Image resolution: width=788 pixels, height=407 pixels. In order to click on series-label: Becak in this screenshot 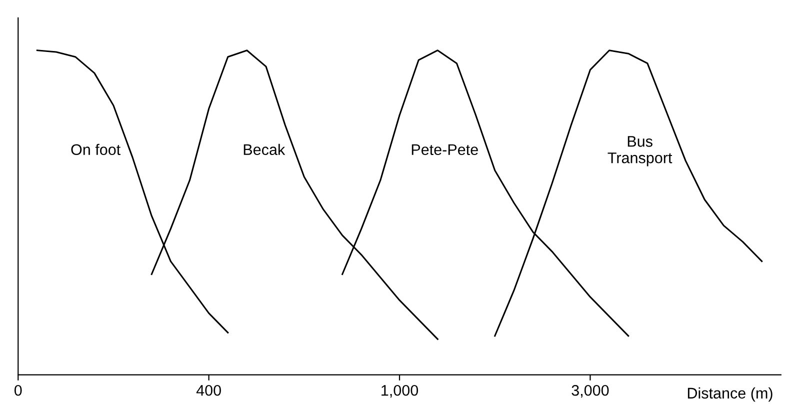, I will do `click(265, 150)`.